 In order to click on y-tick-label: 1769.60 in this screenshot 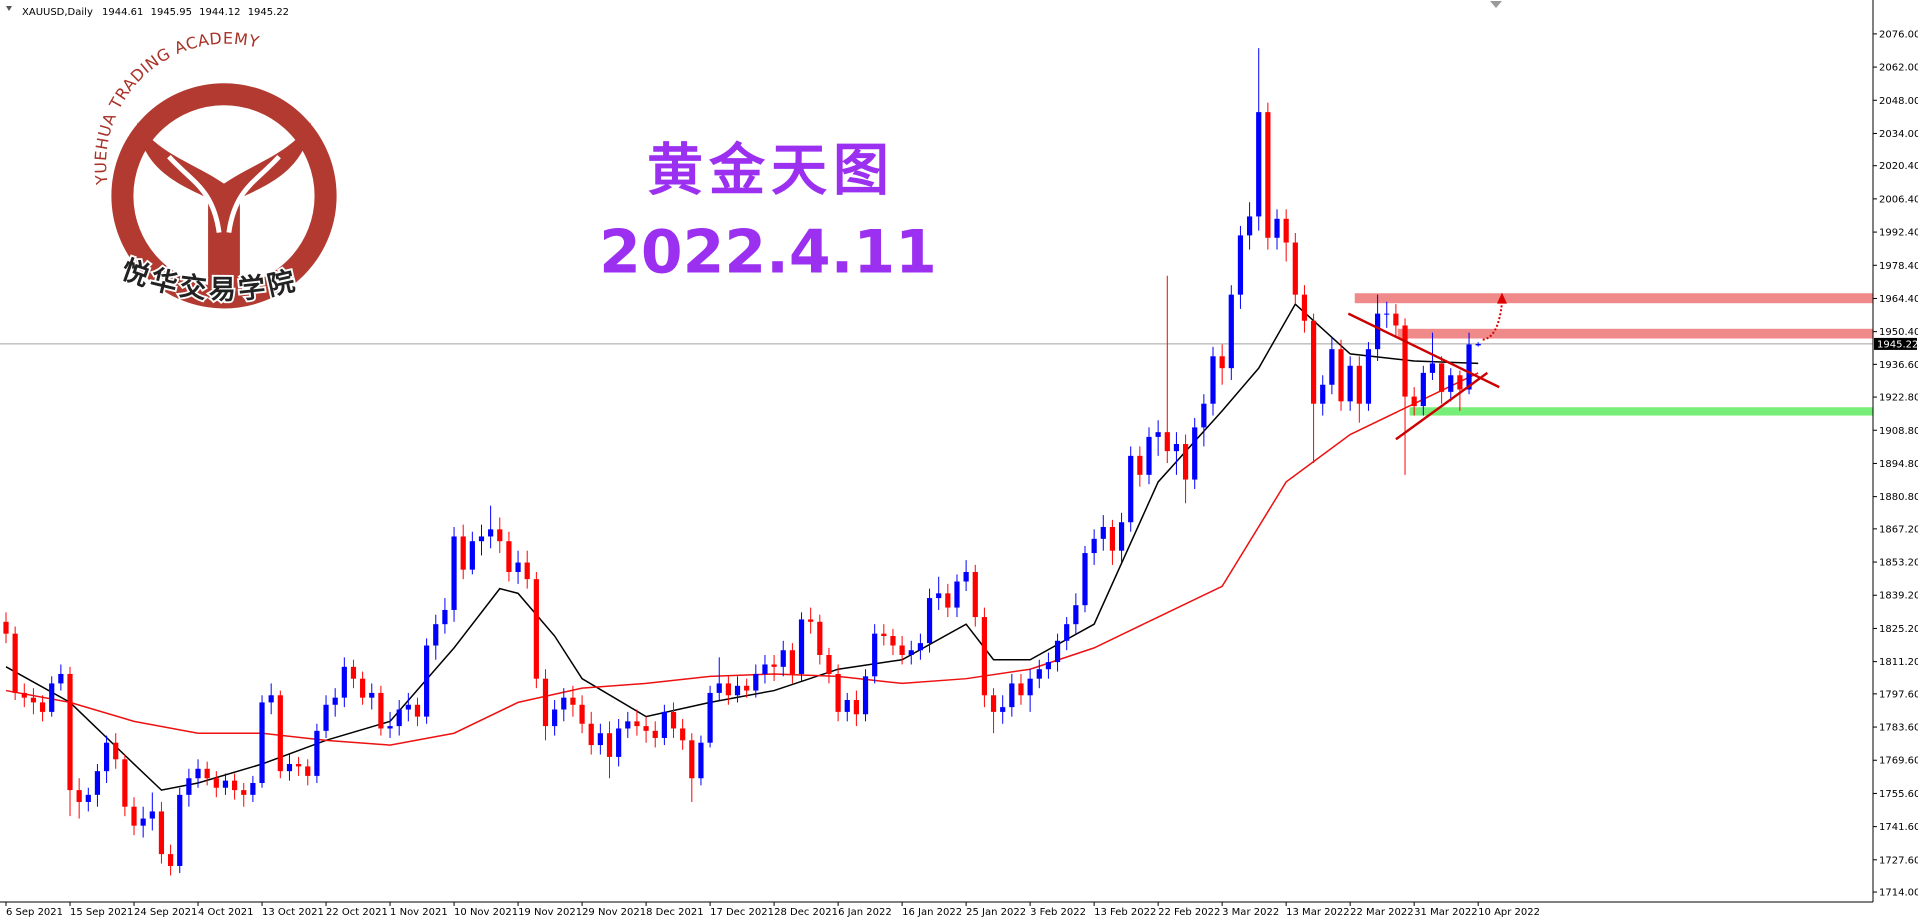, I will do `click(1898, 761)`.